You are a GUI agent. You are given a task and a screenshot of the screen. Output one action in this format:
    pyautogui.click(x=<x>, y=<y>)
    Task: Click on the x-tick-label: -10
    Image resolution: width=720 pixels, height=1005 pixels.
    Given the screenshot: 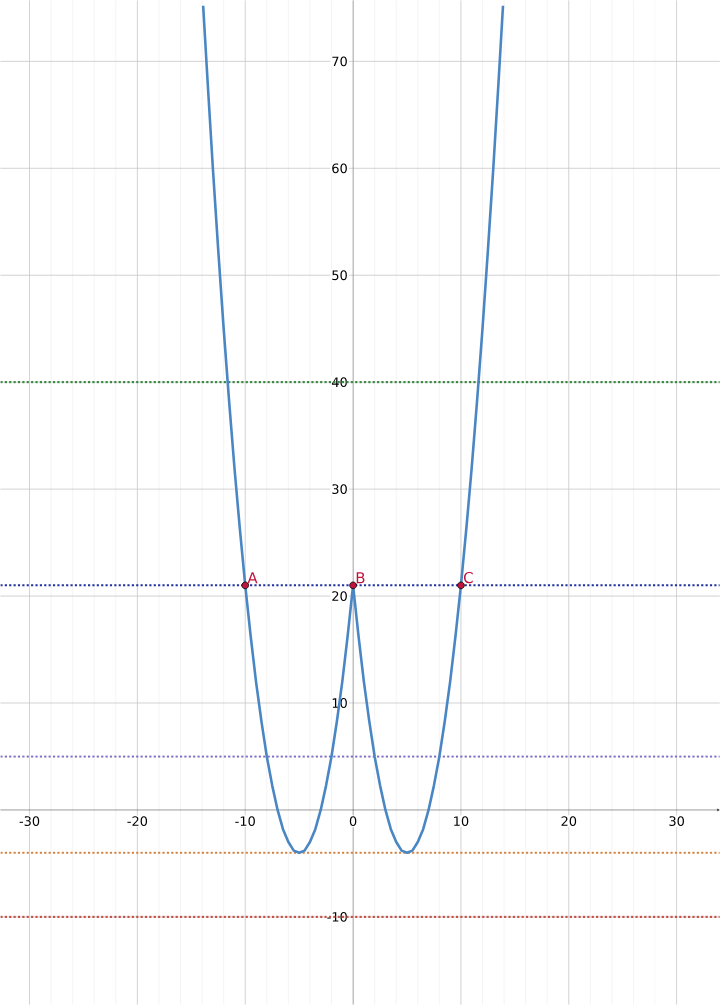 What is the action you would take?
    pyautogui.click(x=245, y=821)
    